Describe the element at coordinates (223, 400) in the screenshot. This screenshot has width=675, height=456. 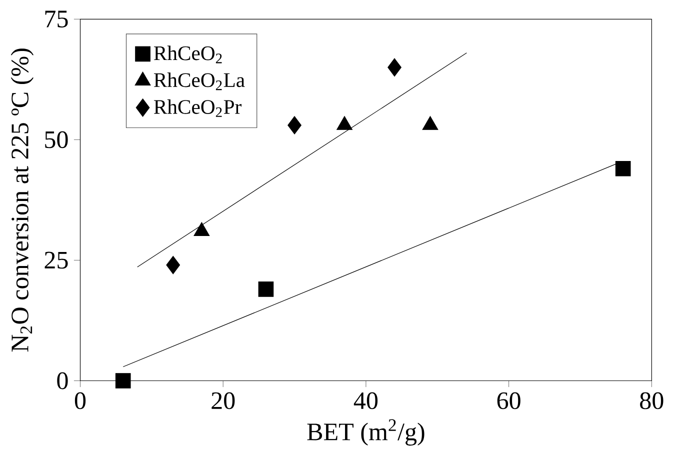
I see `x-tick-label: 20` at that location.